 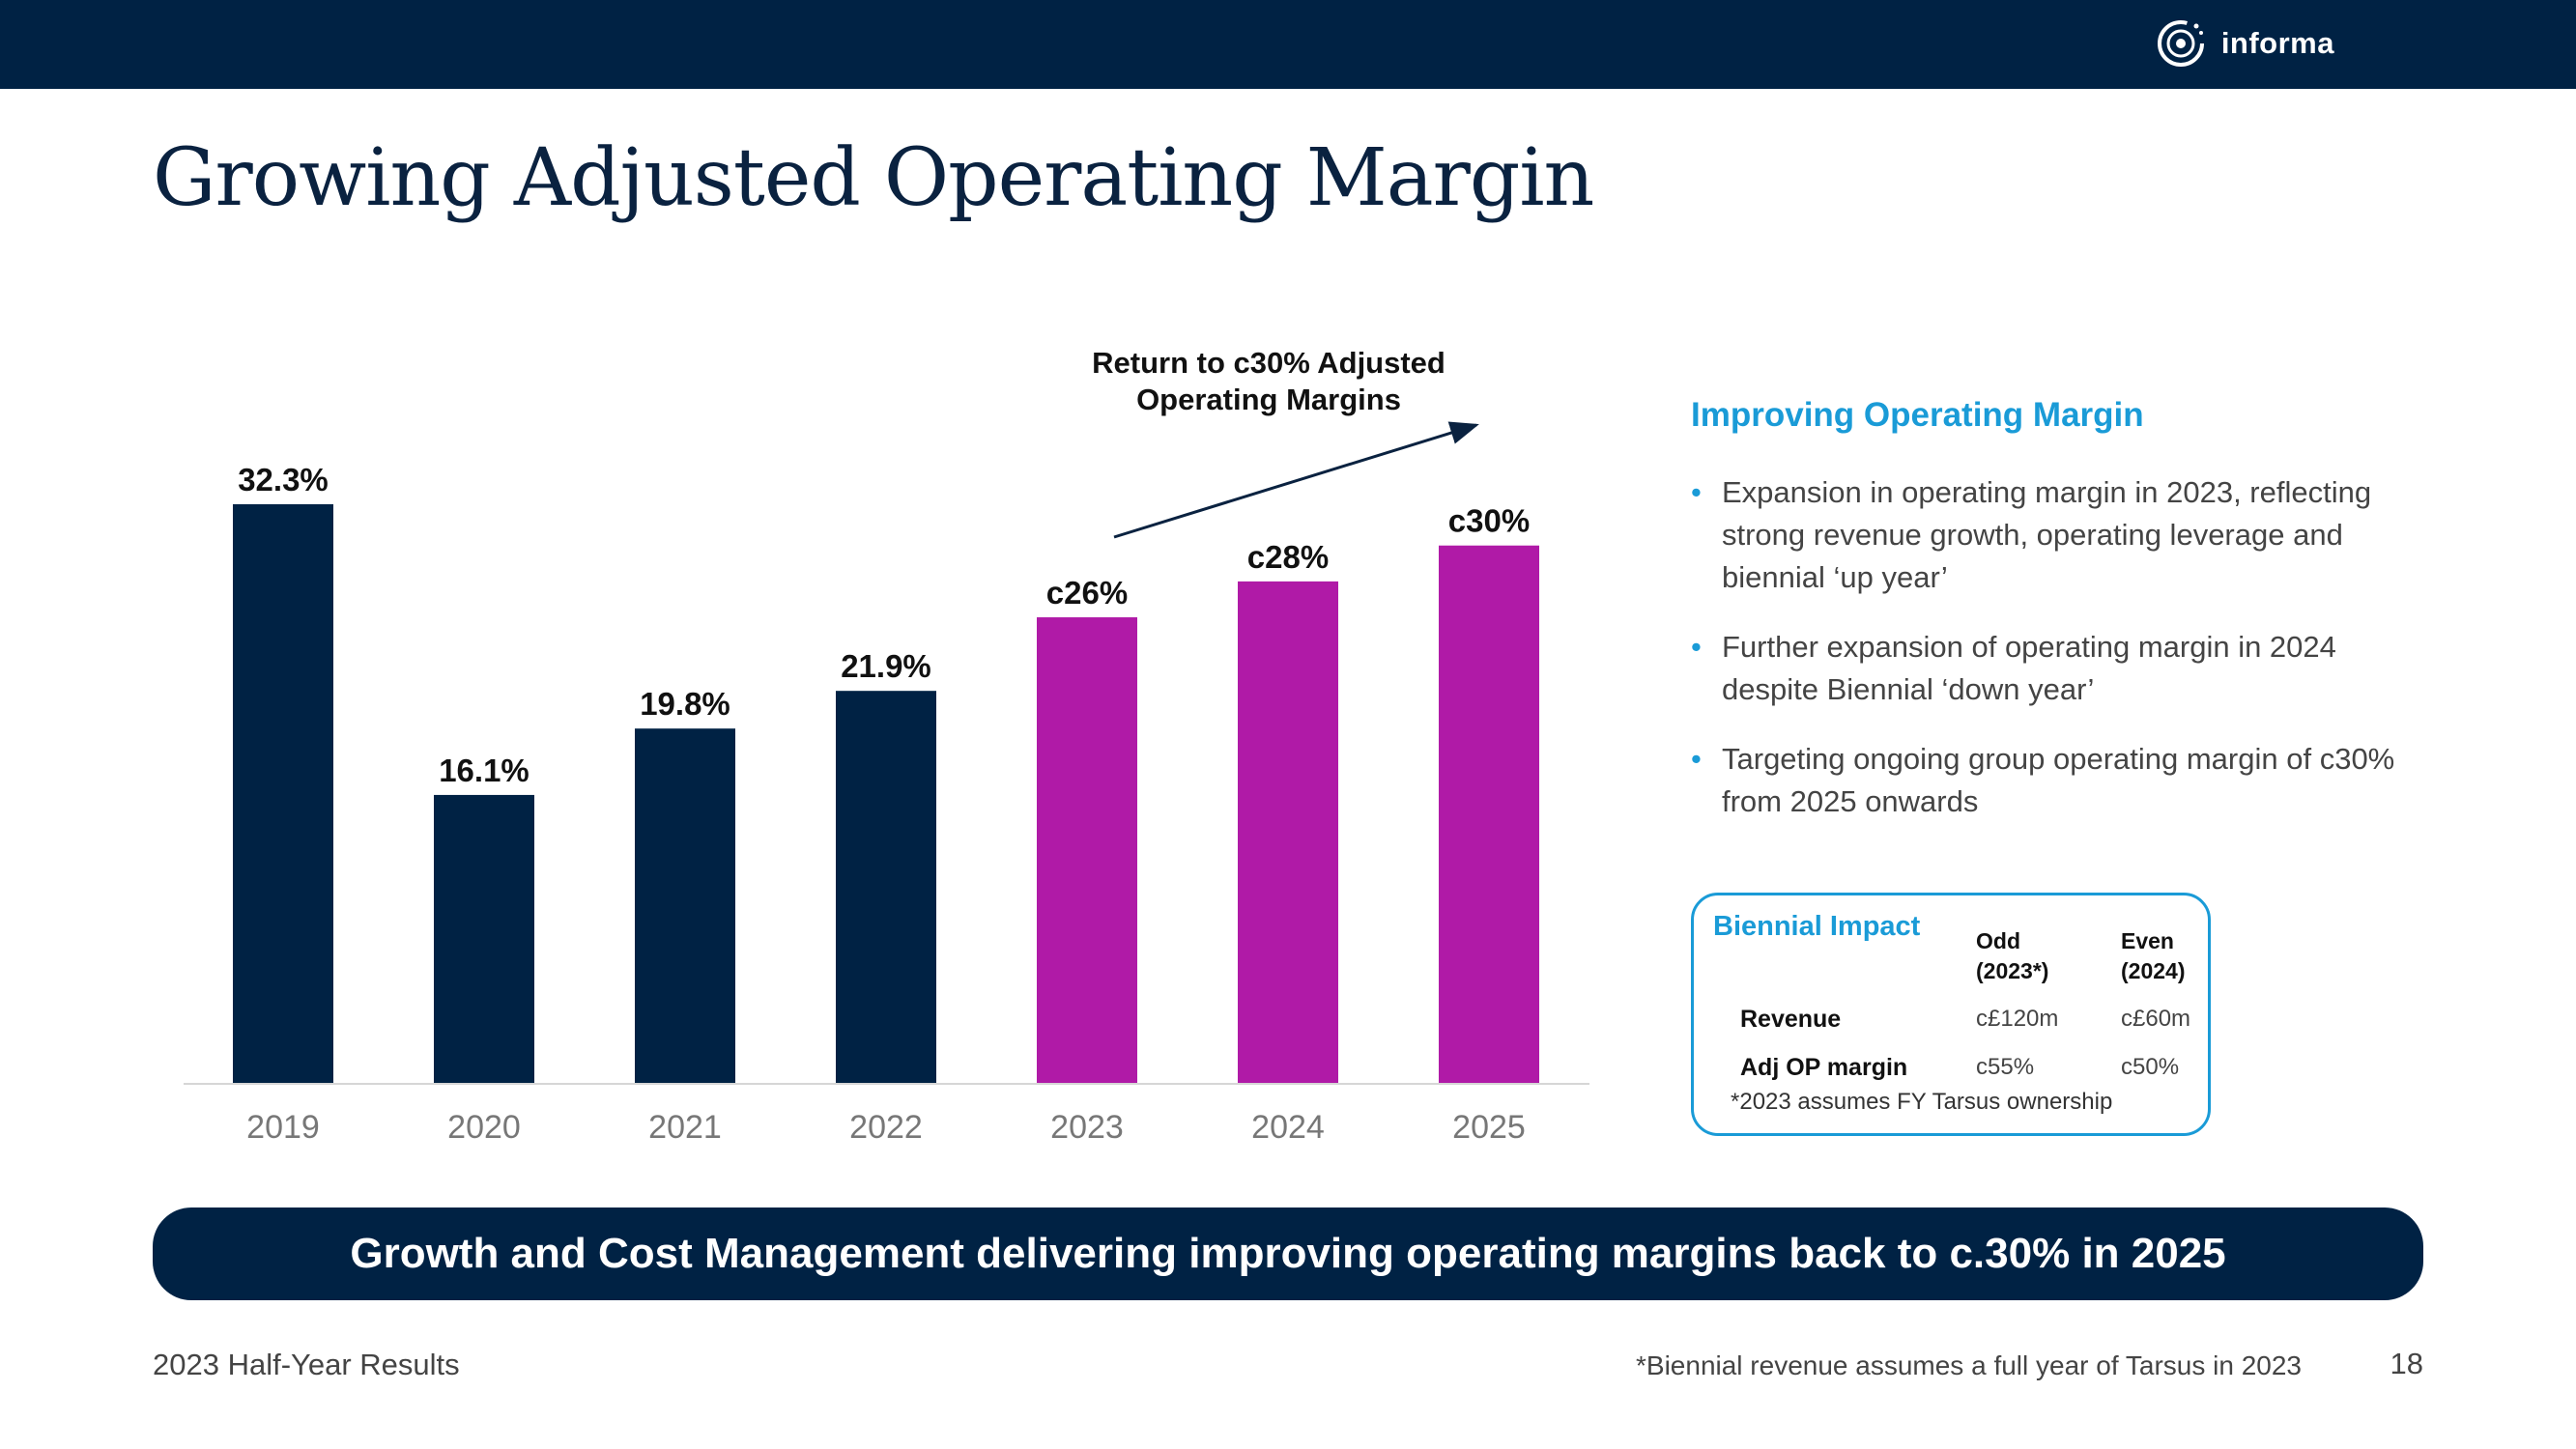 What do you see at coordinates (1918, 415) in the screenshot?
I see `side-heading: Improving Operating Margin` at bounding box center [1918, 415].